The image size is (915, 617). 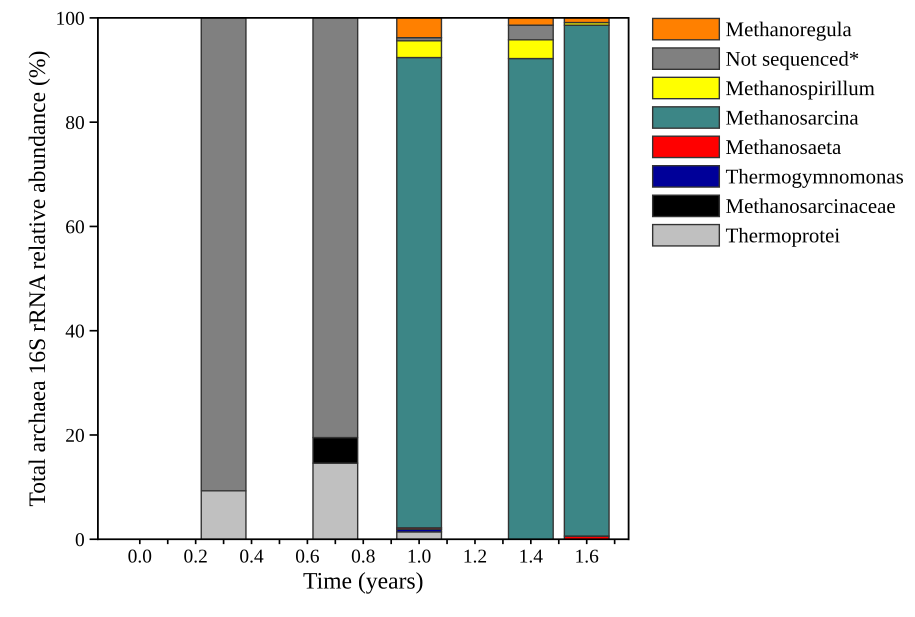 I want to click on y-axis-title: Total archaea 16S rRNA relative abundance (%), so click(x=39, y=279).